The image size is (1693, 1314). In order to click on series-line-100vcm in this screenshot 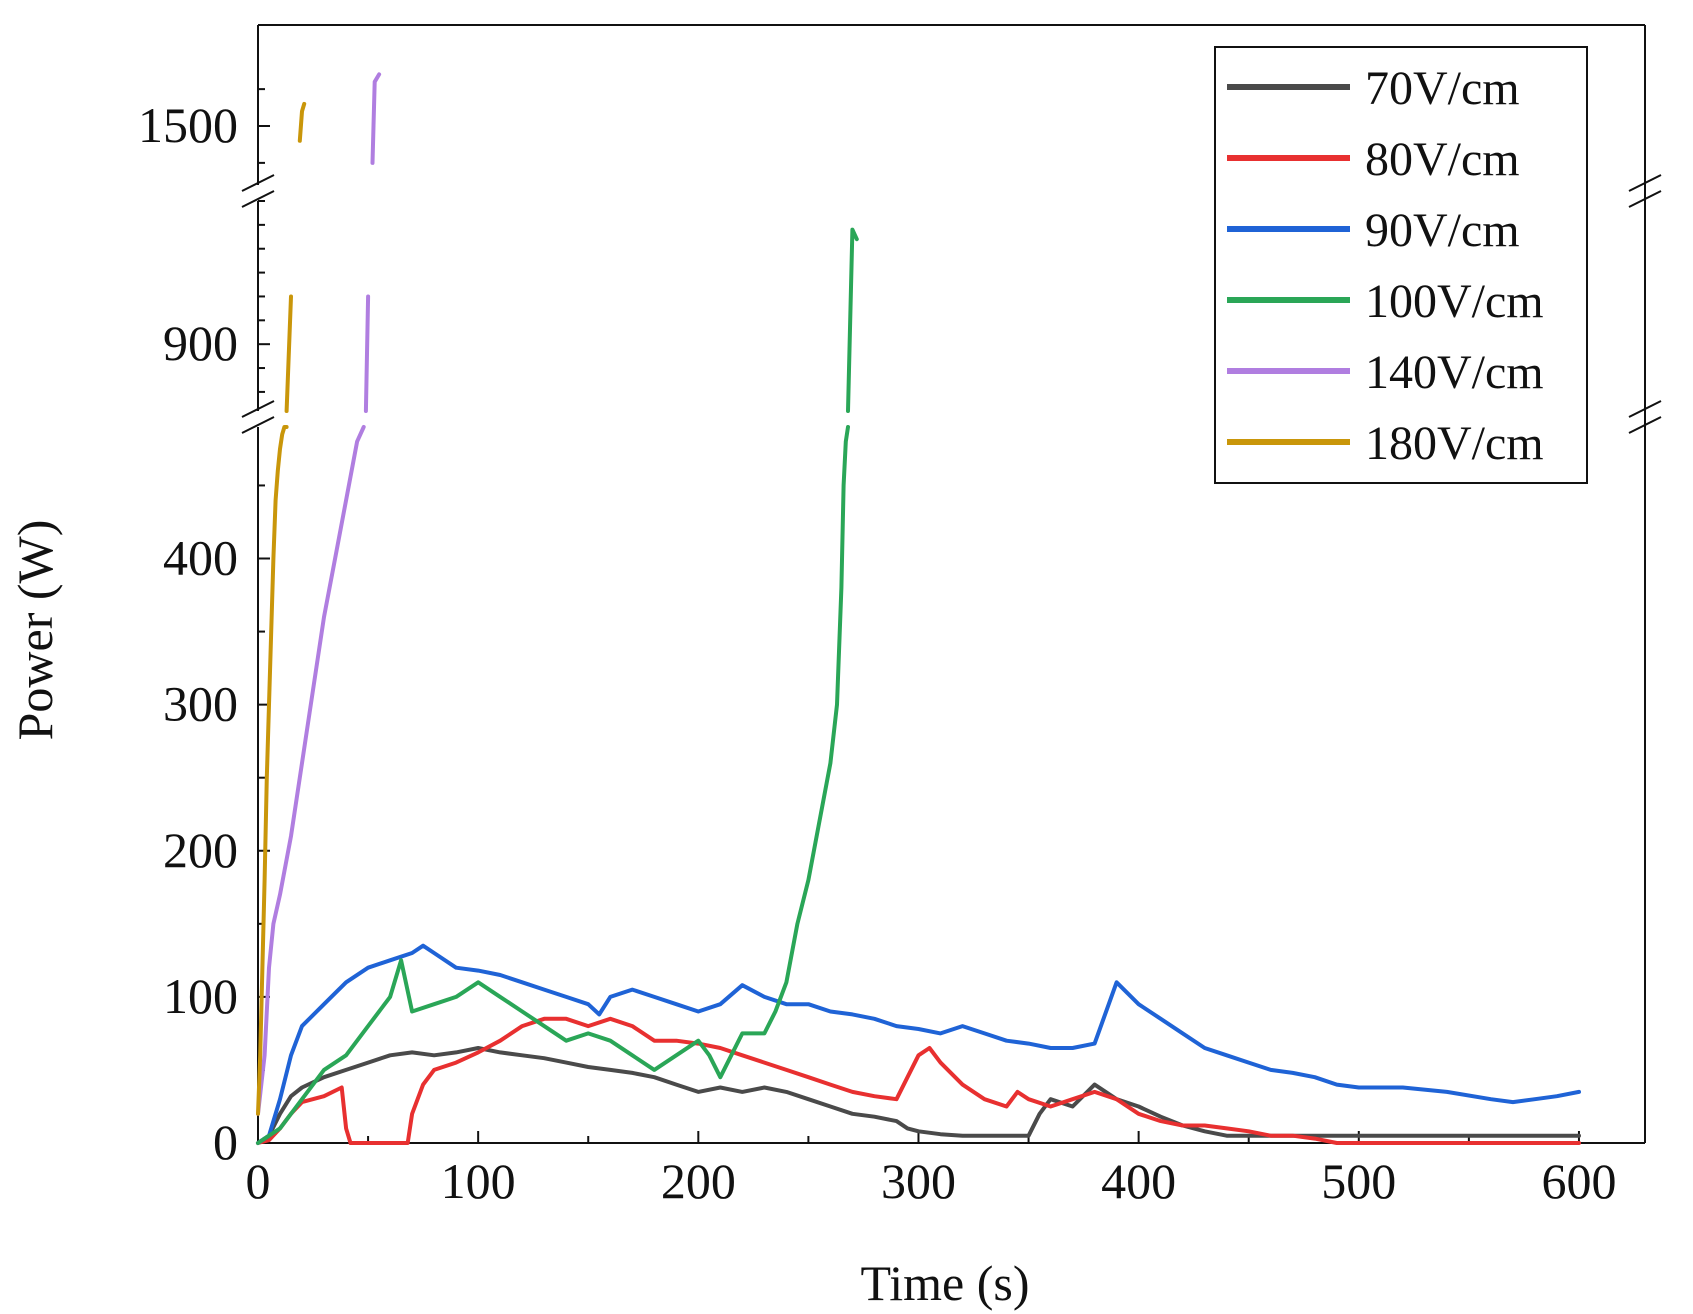, I will do `click(852, 320)`.